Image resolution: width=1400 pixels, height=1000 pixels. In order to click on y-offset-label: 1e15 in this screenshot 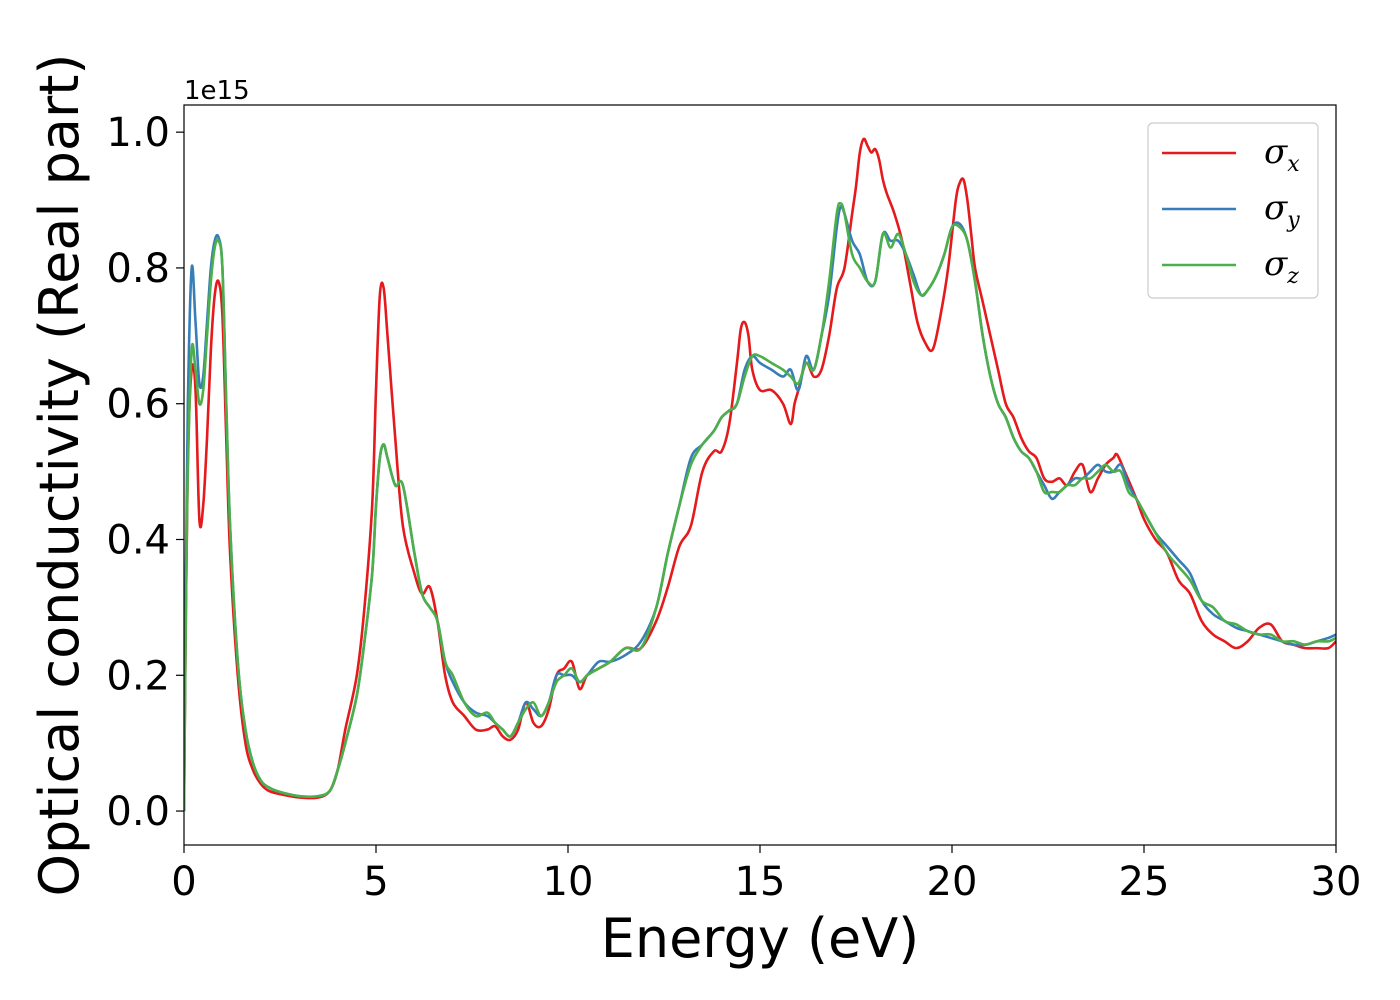, I will do `click(217, 91)`.